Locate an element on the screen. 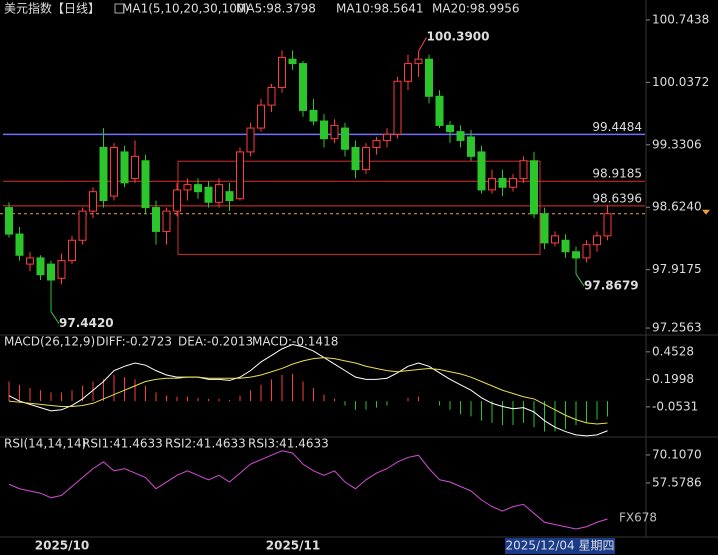 The image size is (718, 555). cursor-box is located at coordinates (560, 546).